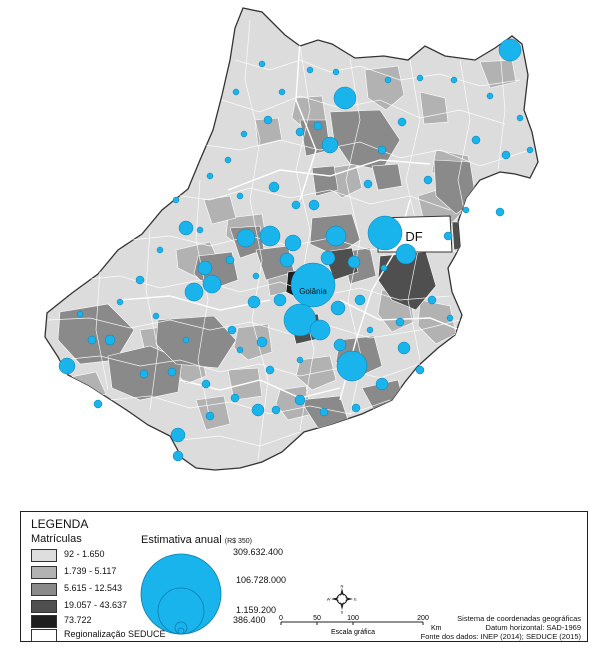 The height and width of the screenshot is (650, 600). I want to click on legend-class-2-swatch, so click(44, 572).